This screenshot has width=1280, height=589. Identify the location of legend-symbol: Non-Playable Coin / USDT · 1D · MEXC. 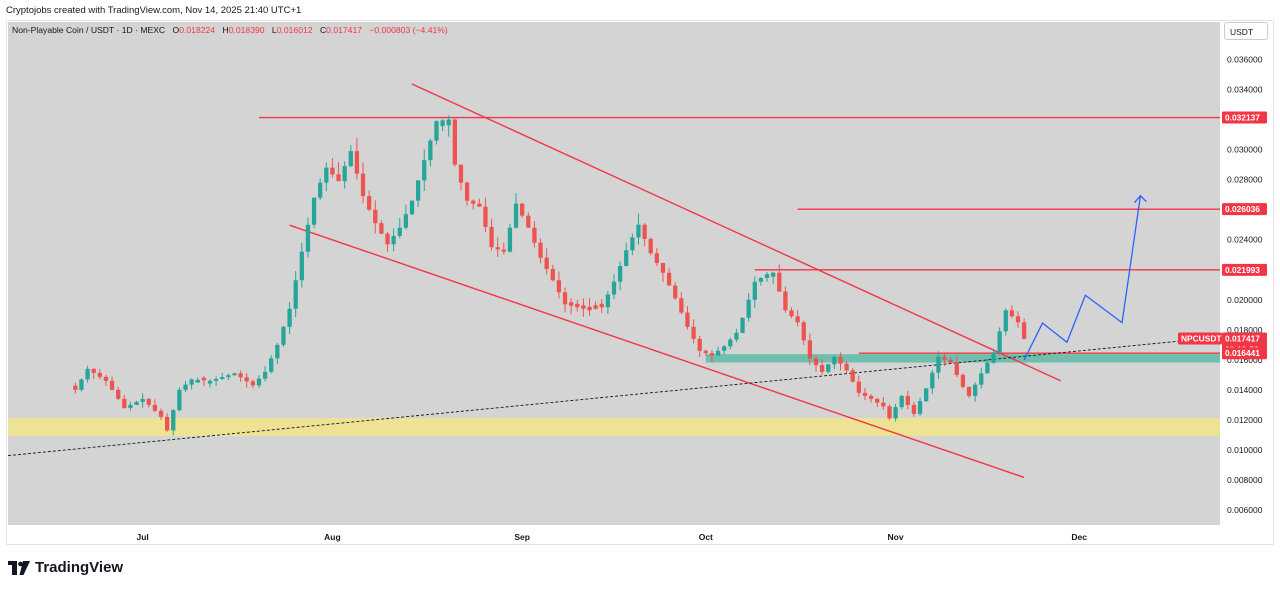
(89, 30).